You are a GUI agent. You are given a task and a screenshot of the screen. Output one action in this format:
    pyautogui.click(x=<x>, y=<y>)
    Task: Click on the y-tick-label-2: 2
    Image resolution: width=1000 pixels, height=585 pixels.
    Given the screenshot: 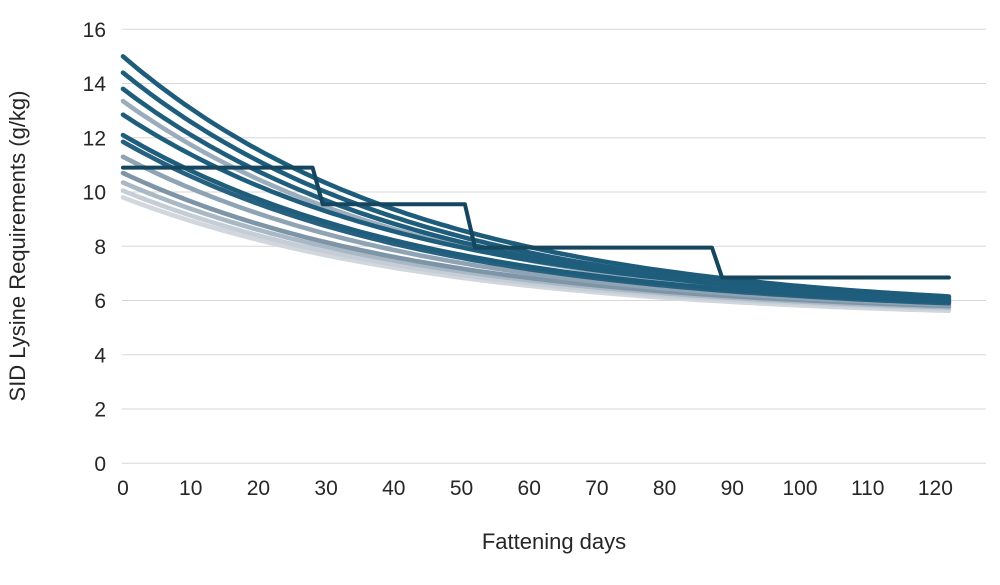 What is the action you would take?
    pyautogui.click(x=100, y=410)
    